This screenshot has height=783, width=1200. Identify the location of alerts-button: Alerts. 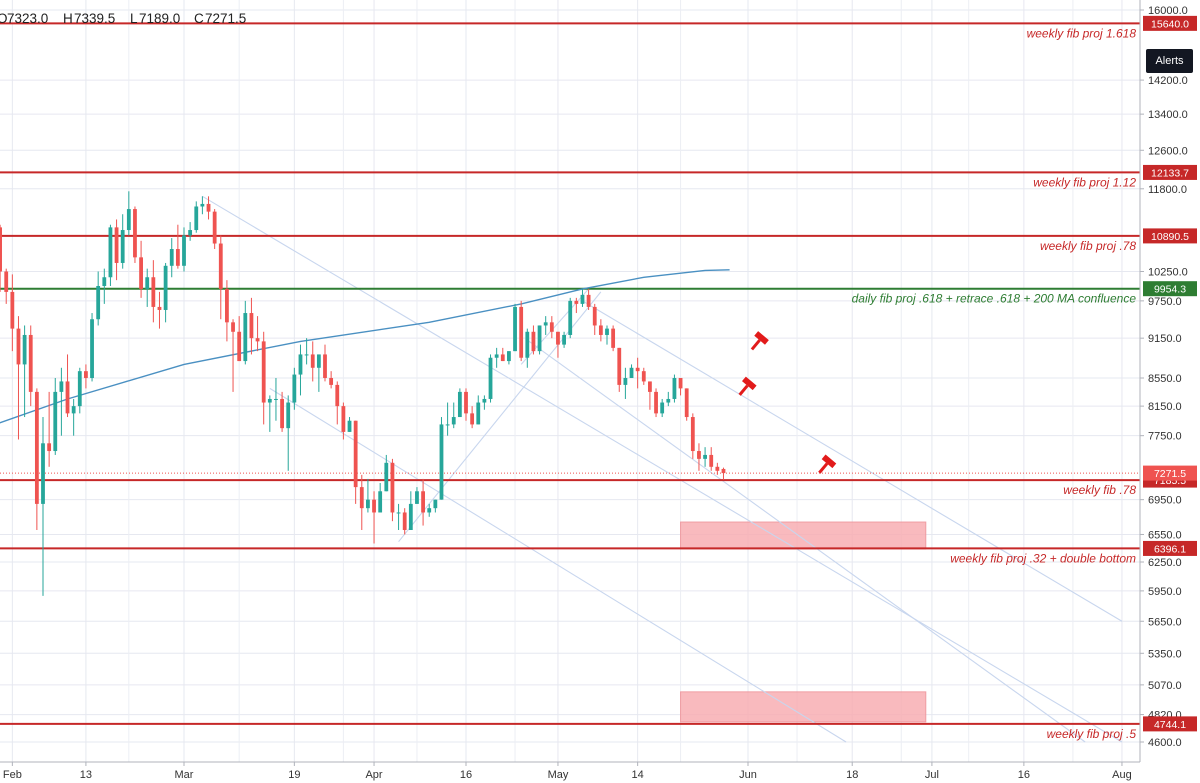
(1169, 61).